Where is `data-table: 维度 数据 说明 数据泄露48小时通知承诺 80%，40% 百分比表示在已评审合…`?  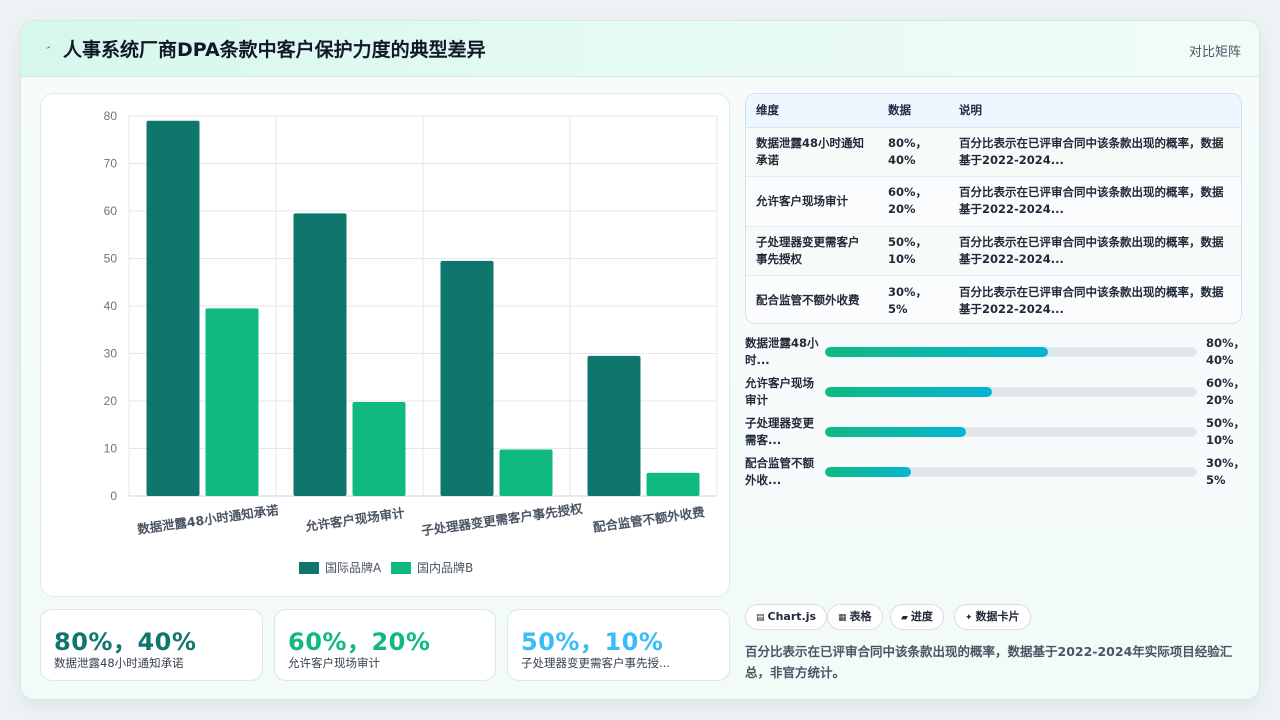
data-table: 维度 数据 说明 数据泄露48小时通知承诺 80%，40% 百分比表示在已评审合… is located at coordinates (993, 208).